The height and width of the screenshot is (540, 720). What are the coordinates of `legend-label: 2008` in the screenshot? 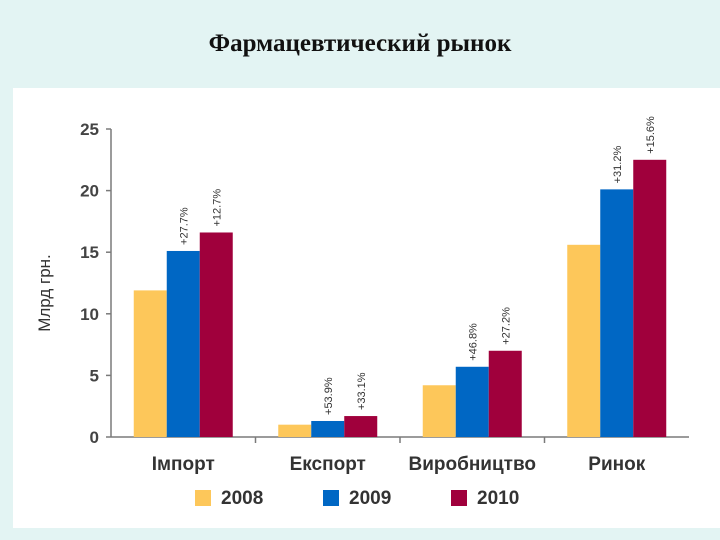 It's located at (242, 498).